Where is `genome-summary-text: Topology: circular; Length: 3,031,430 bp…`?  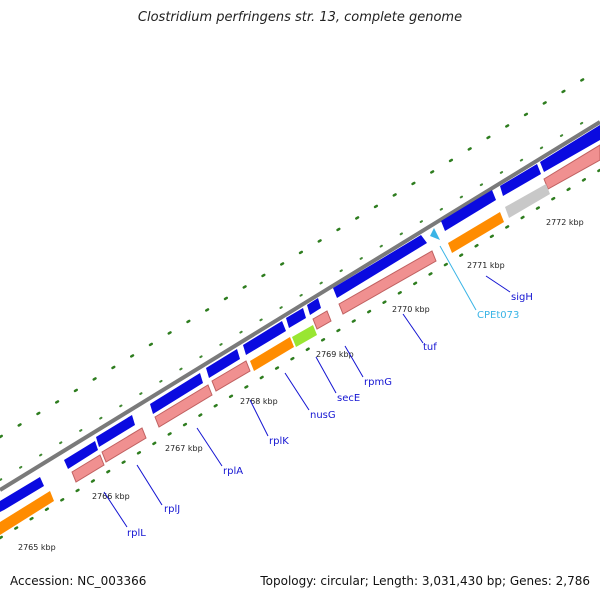 genome-summary-text: Topology: circular; Length: 3,031,430 bp… is located at coordinates (425, 581).